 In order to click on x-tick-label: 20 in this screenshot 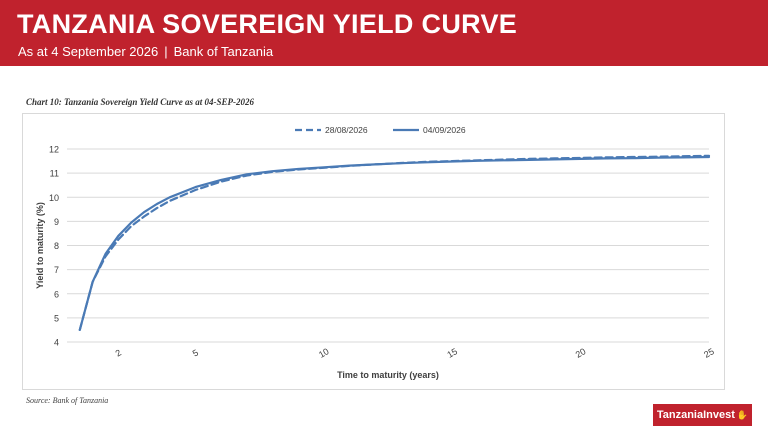, I will do `click(581, 353)`.